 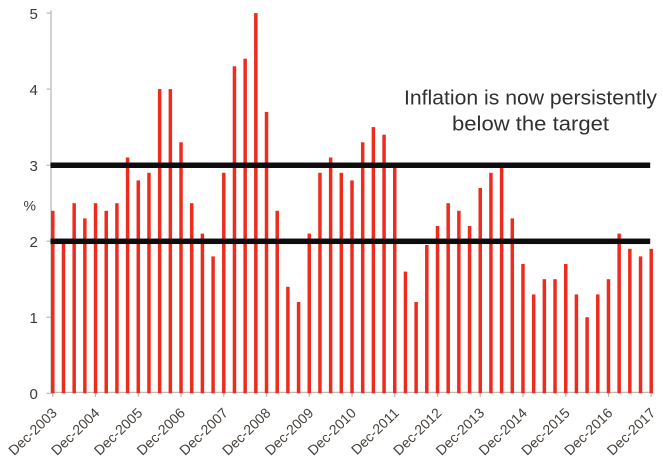 What do you see at coordinates (530, 125) in the screenshot?
I see `svg-text: below the target` at bounding box center [530, 125].